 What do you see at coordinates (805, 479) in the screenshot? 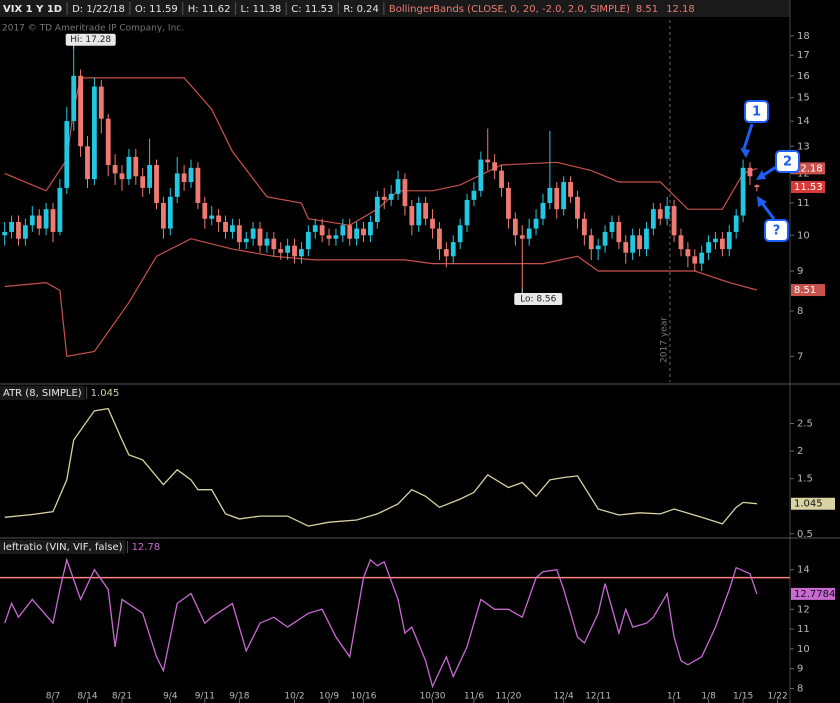
I see `y-tick-label: 1.5` at bounding box center [805, 479].